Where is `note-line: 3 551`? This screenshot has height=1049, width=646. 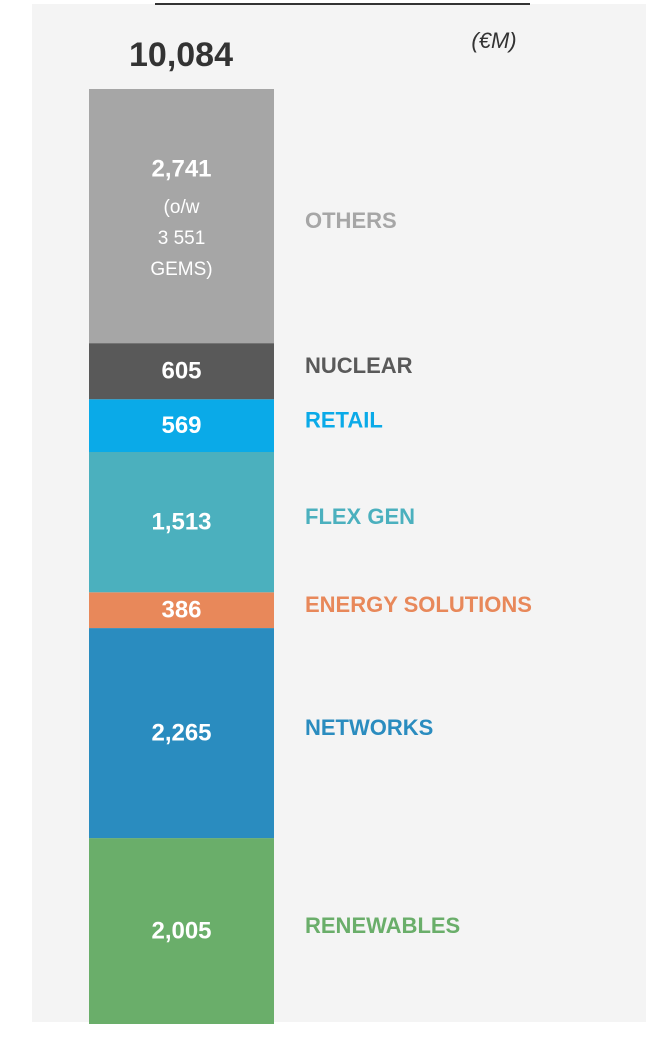 note-line: 3 551 is located at coordinates (182, 238).